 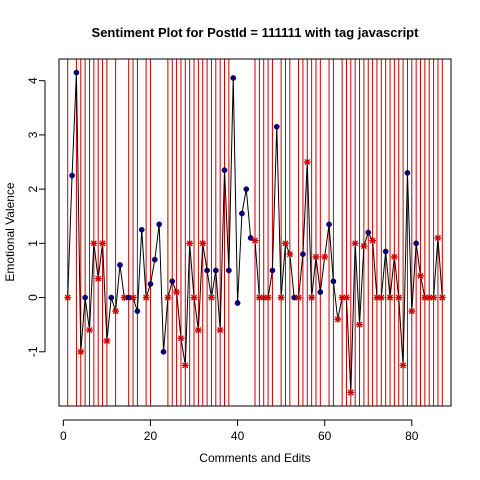 What do you see at coordinates (33, 134) in the screenshot?
I see `y-tick-label: 3` at bounding box center [33, 134].